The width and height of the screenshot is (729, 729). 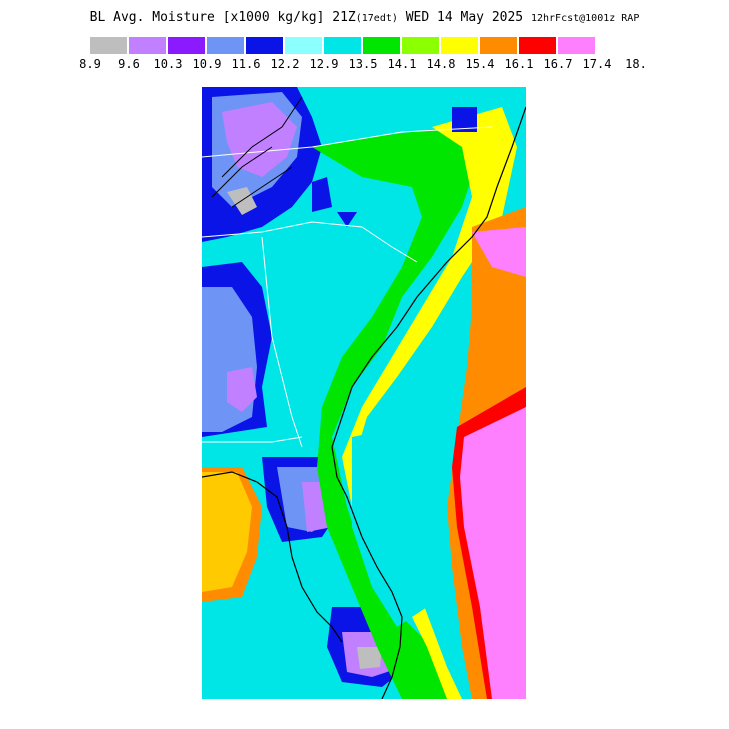 I want to click on legend-tick-label: 8.9, so click(x=90, y=64).